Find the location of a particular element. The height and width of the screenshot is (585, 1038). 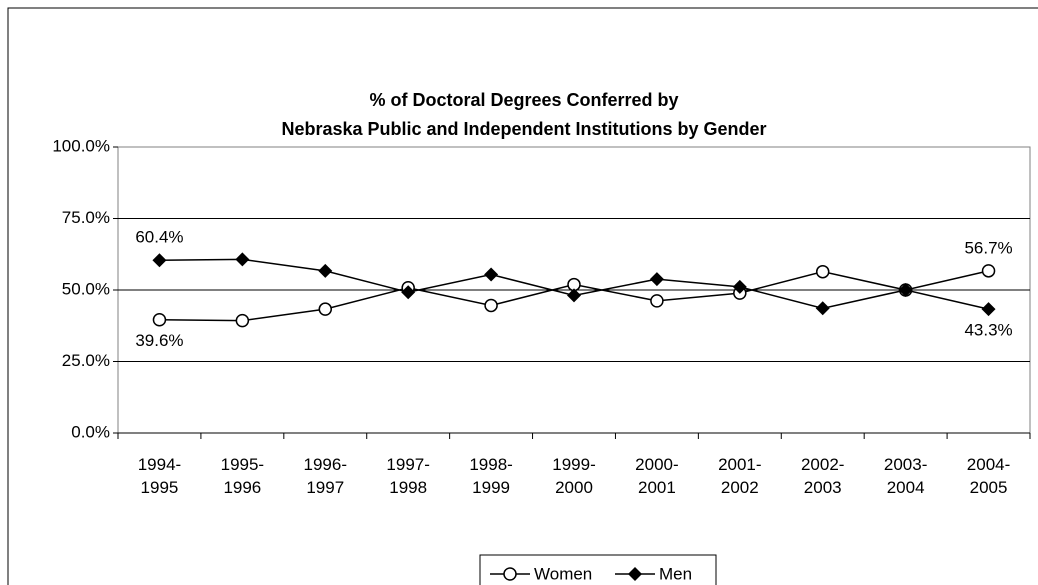

legend-box is located at coordinates (598, 569).